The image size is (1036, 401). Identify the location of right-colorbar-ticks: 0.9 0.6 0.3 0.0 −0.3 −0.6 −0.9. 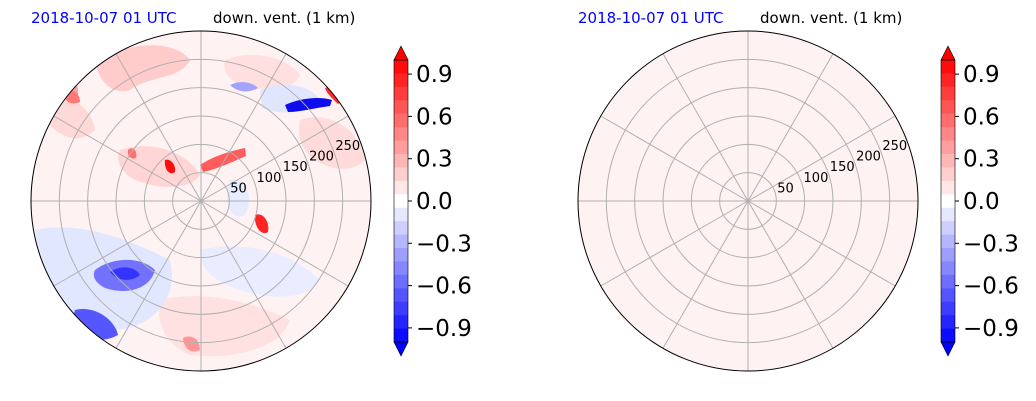
(987, 202).